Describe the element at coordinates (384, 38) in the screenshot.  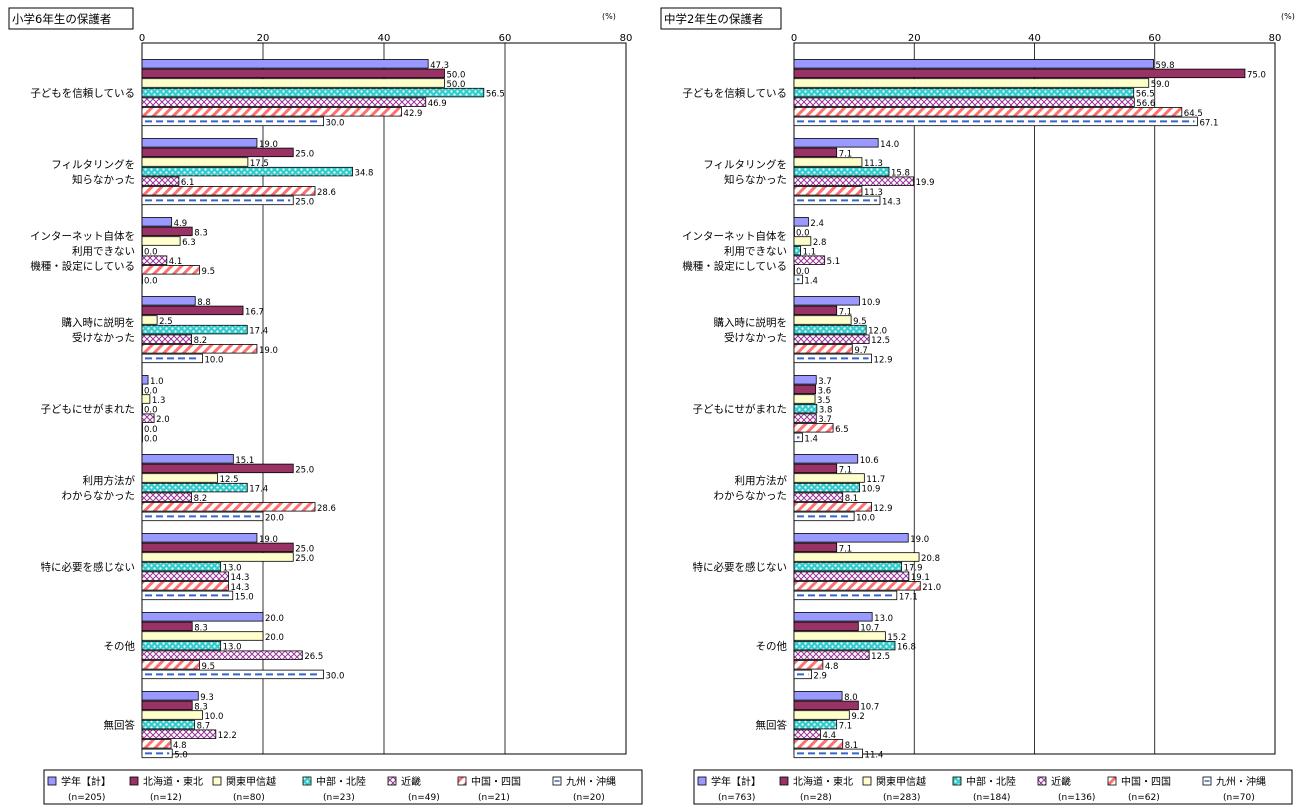
I see `tick-label: 40` at that location.